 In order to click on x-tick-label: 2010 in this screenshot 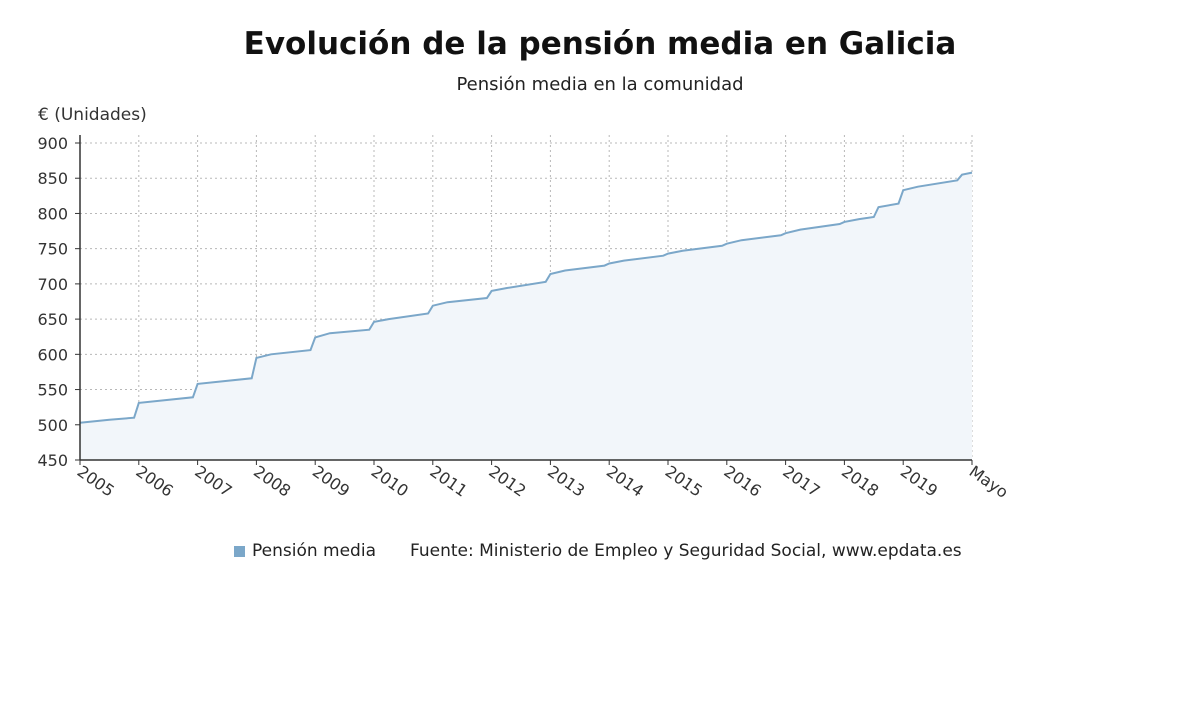, I will do `click(390, 481)`.